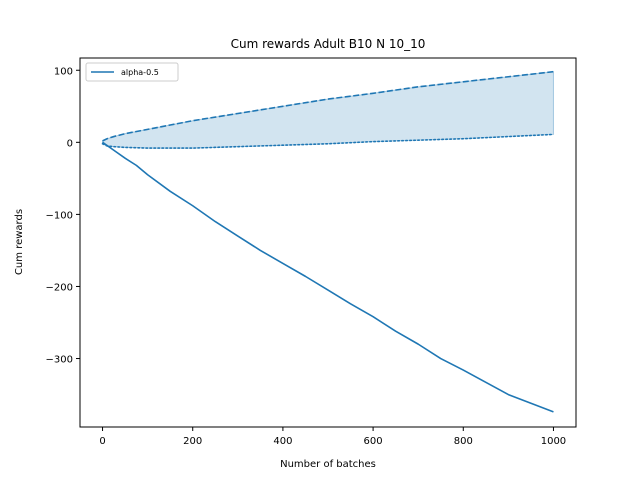 Image resolution: width=640 pixels, height=480 pixels. Describe the element at coordinates (19, 242) in the screenshot. I see `y-axis-title: Cum rewards` at that location.